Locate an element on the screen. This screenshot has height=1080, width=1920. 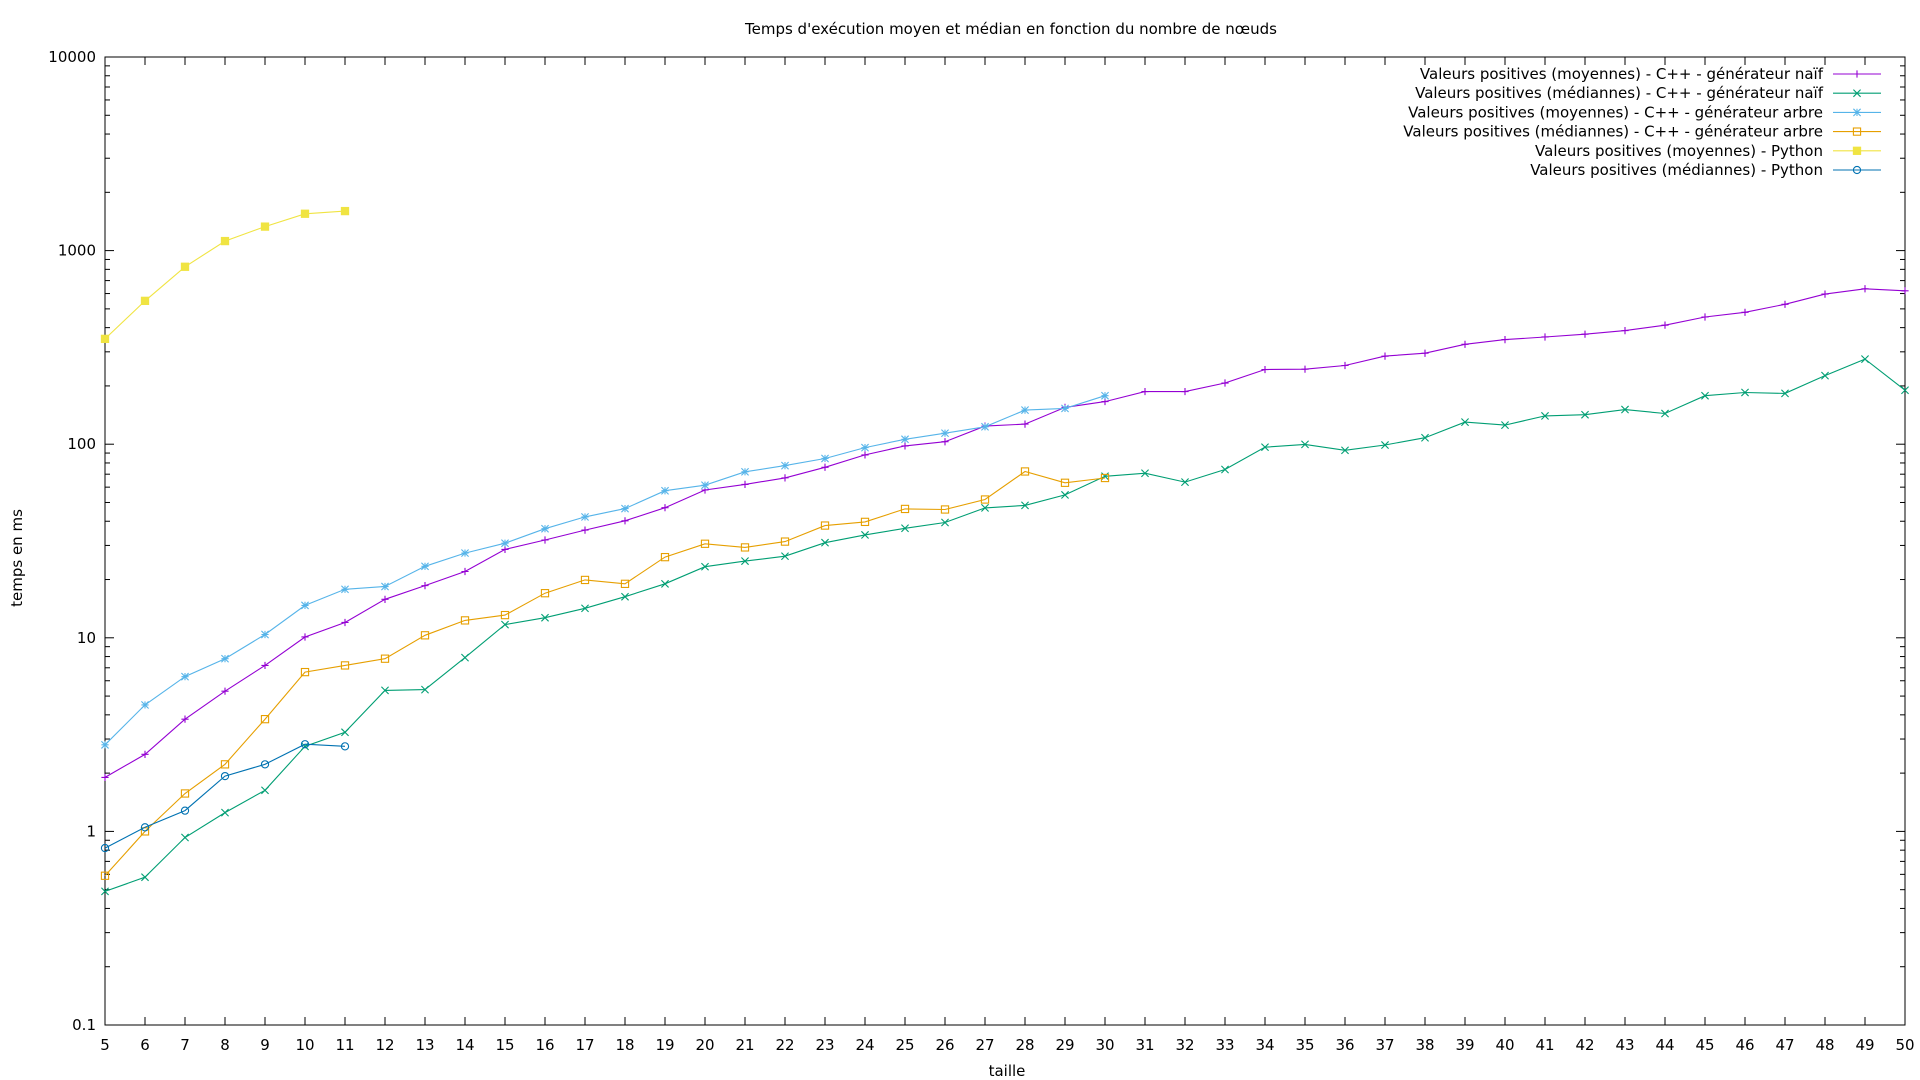
x-tick-label: 14 is located at coordinates (464, 1045).